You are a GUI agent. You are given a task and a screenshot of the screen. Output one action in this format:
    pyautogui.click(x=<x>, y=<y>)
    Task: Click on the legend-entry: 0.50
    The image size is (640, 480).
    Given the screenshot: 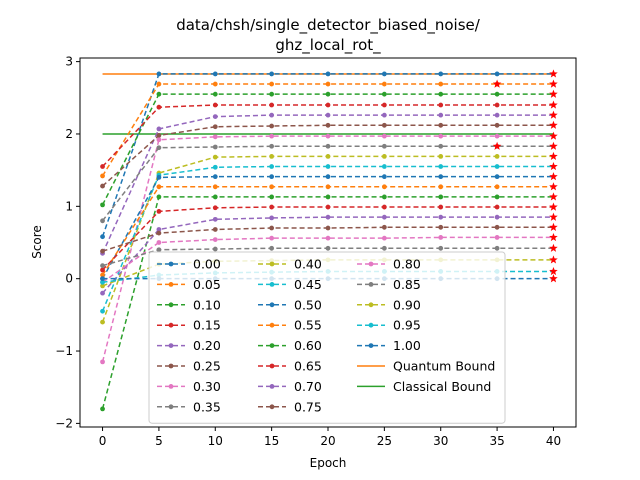 What is the action you would take?
    pyautogui.click(x=290, y=304)
    